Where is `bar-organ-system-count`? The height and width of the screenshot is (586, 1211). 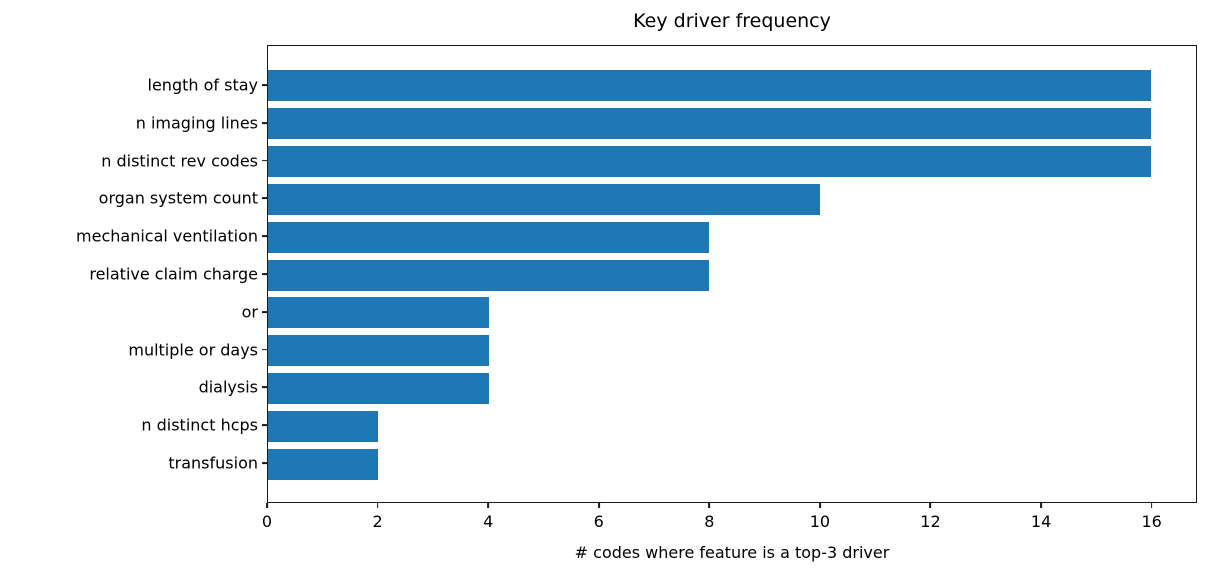
bar-organ-system-count is located at coordinates (544, 199).